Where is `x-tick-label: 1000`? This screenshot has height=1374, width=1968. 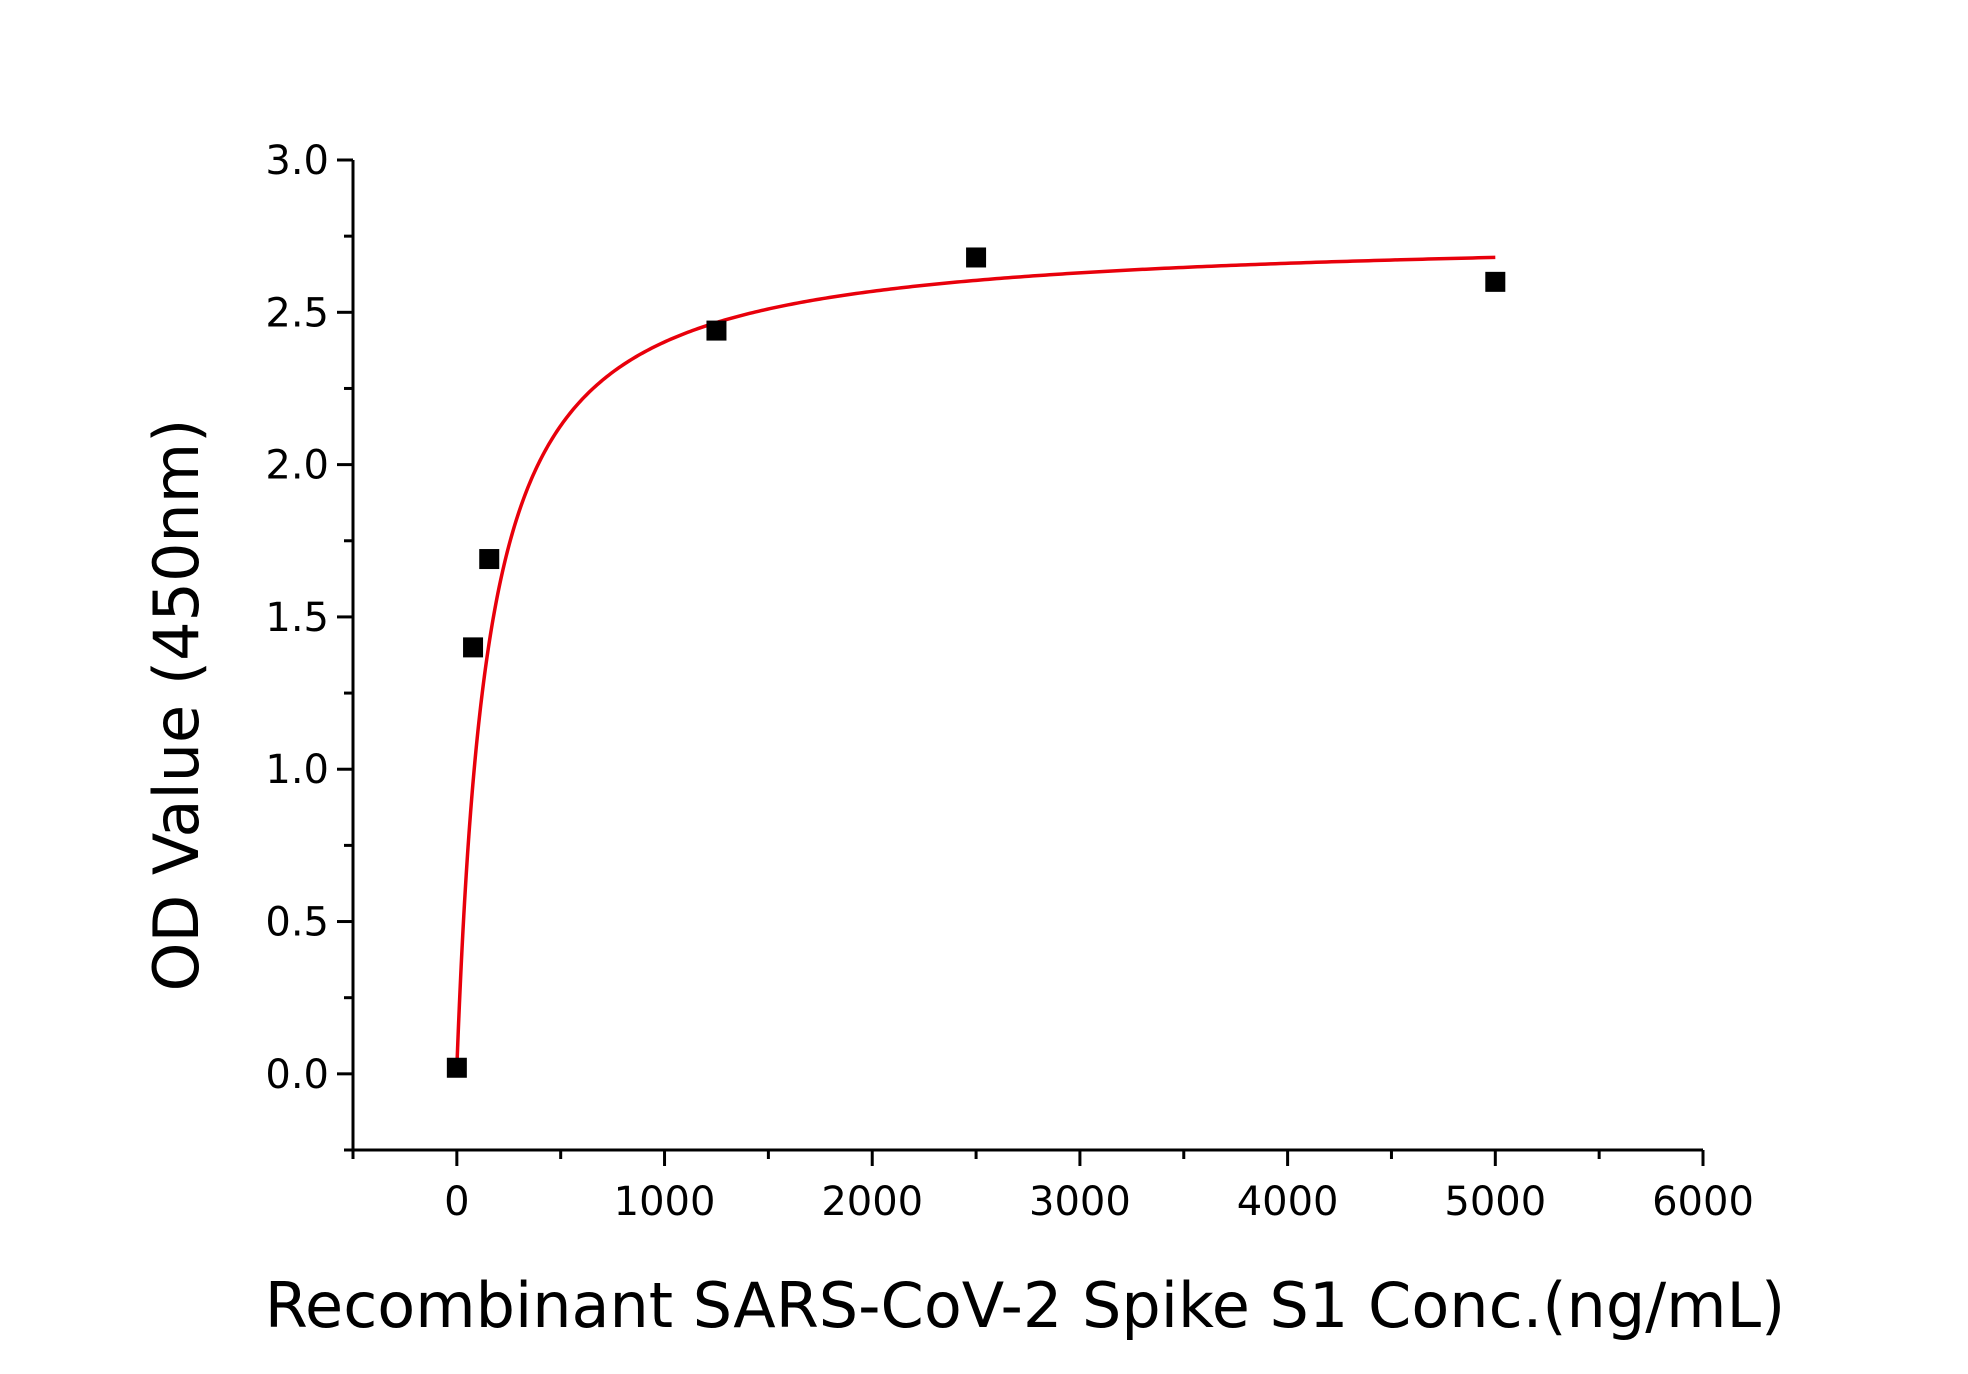 x-tick-label: 1000 is located at coordinates (665, 1202).